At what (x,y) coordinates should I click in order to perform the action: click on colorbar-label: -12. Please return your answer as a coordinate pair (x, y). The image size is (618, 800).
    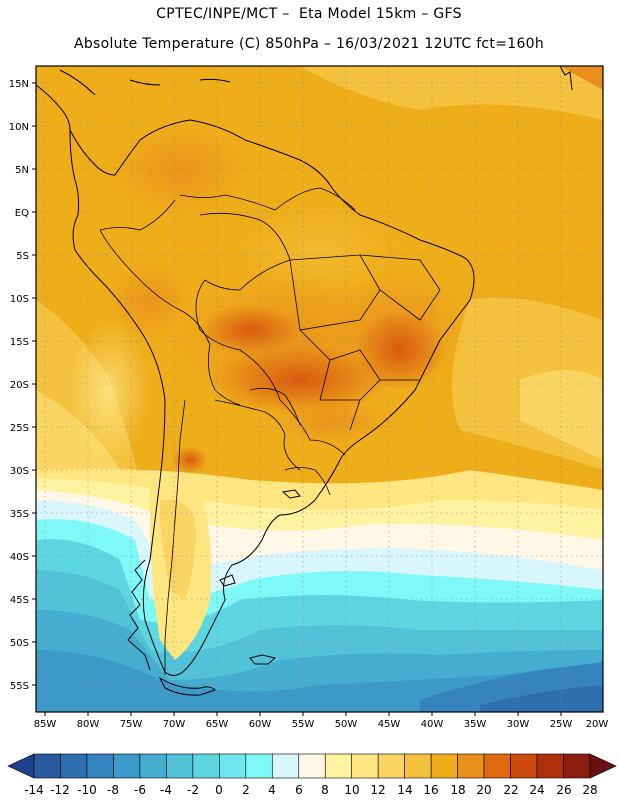
    Looking at the image, I should click on (60, 790).